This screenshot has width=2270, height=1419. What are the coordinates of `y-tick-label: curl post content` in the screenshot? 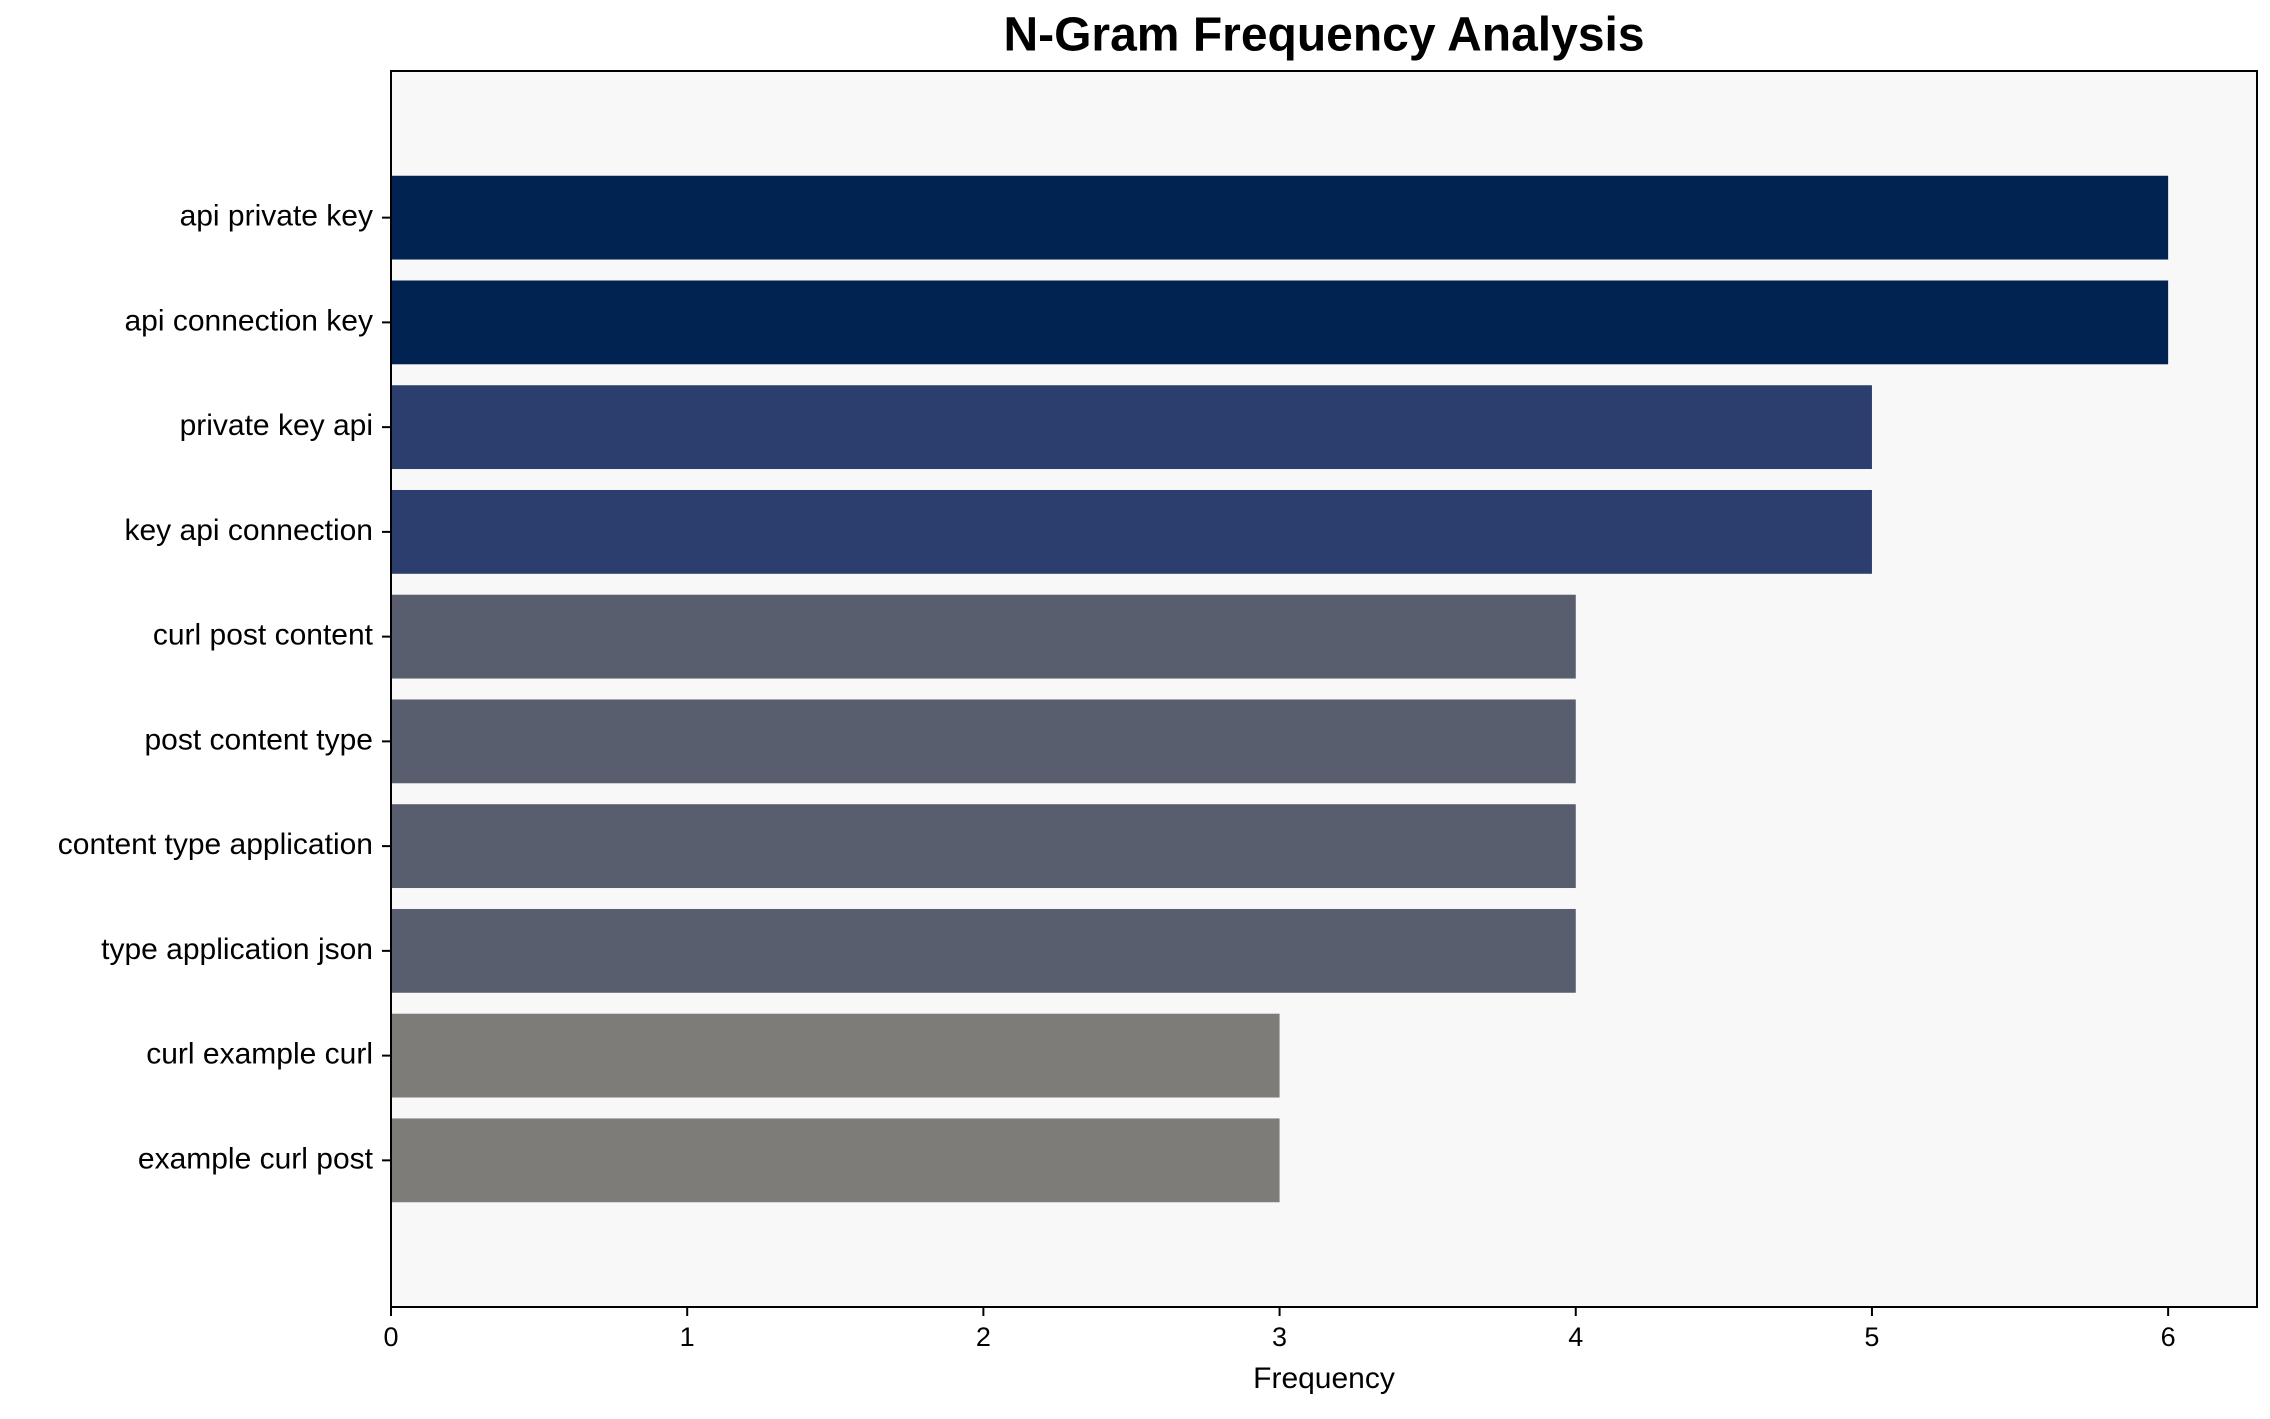 It's located at (263, 635).